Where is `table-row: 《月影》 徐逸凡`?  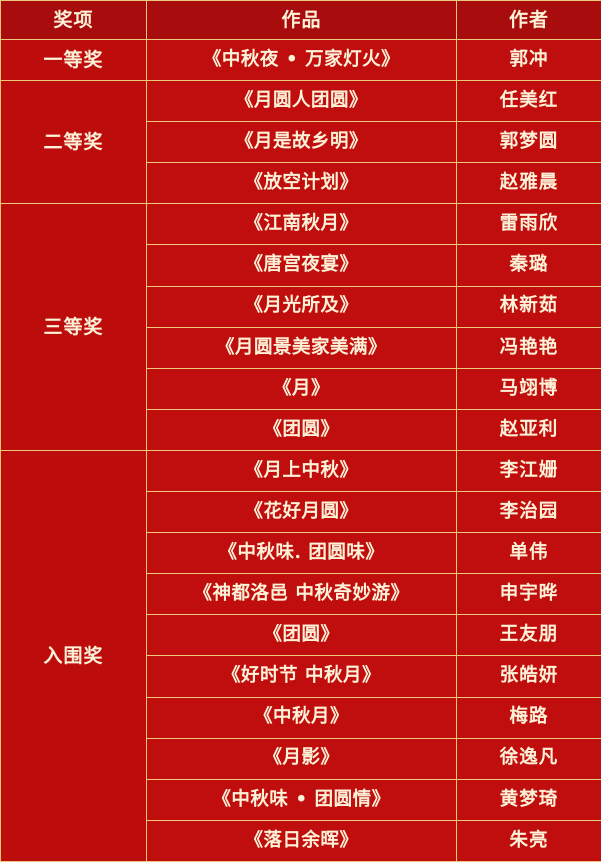
table-row: 《月影》 徐逸凡 is located at coordinates (301, 758).